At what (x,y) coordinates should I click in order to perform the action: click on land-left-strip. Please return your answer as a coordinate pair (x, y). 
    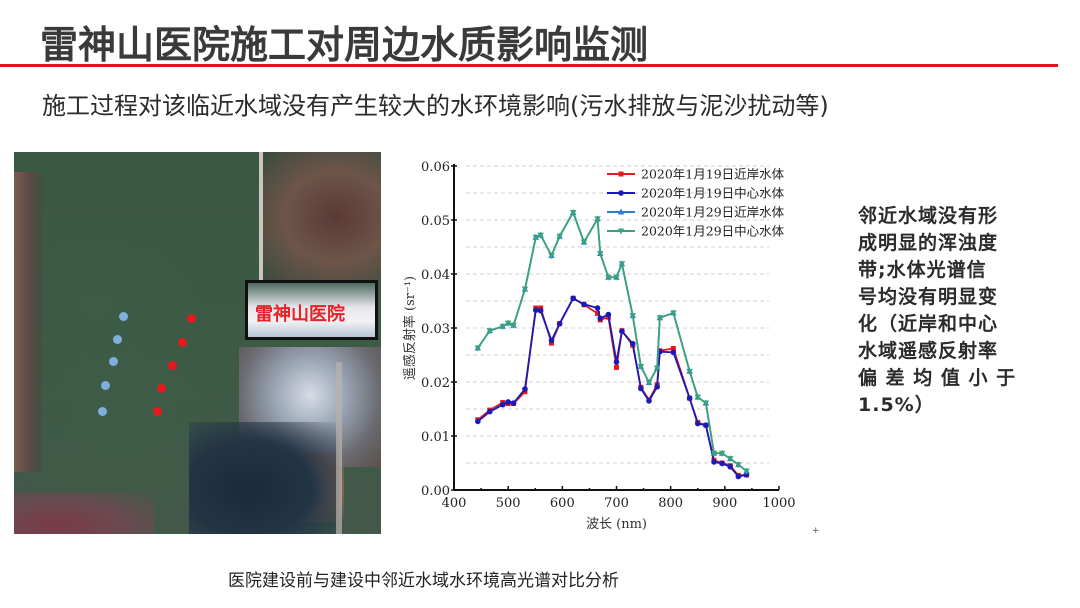
    Looking at the image, I should click on (28, 322).